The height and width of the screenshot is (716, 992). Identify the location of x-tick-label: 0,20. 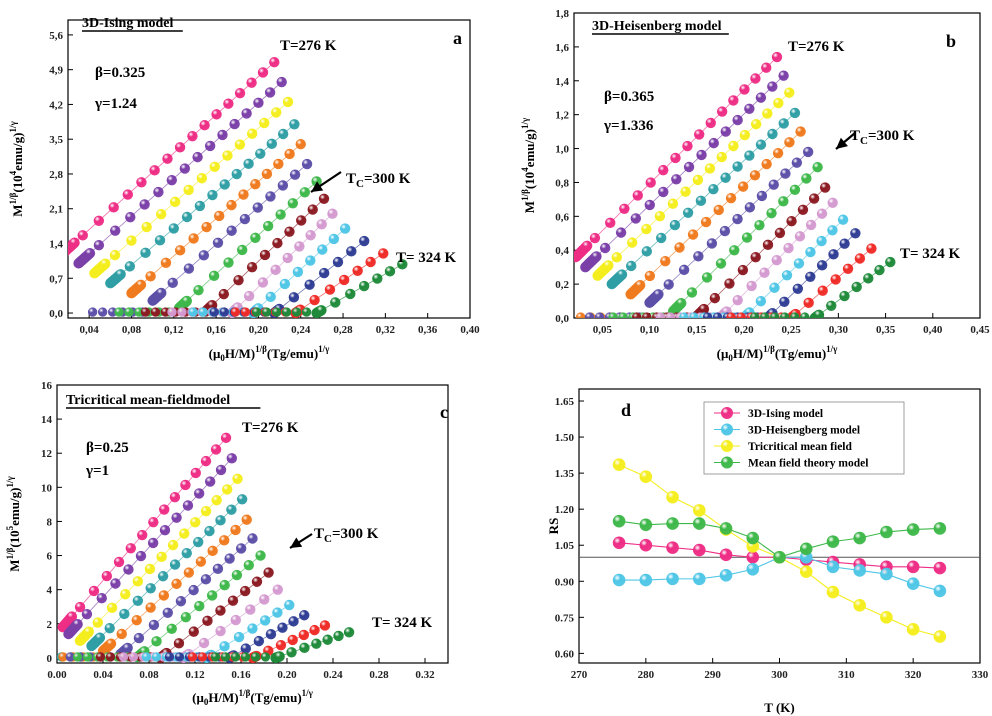
(744, 330).